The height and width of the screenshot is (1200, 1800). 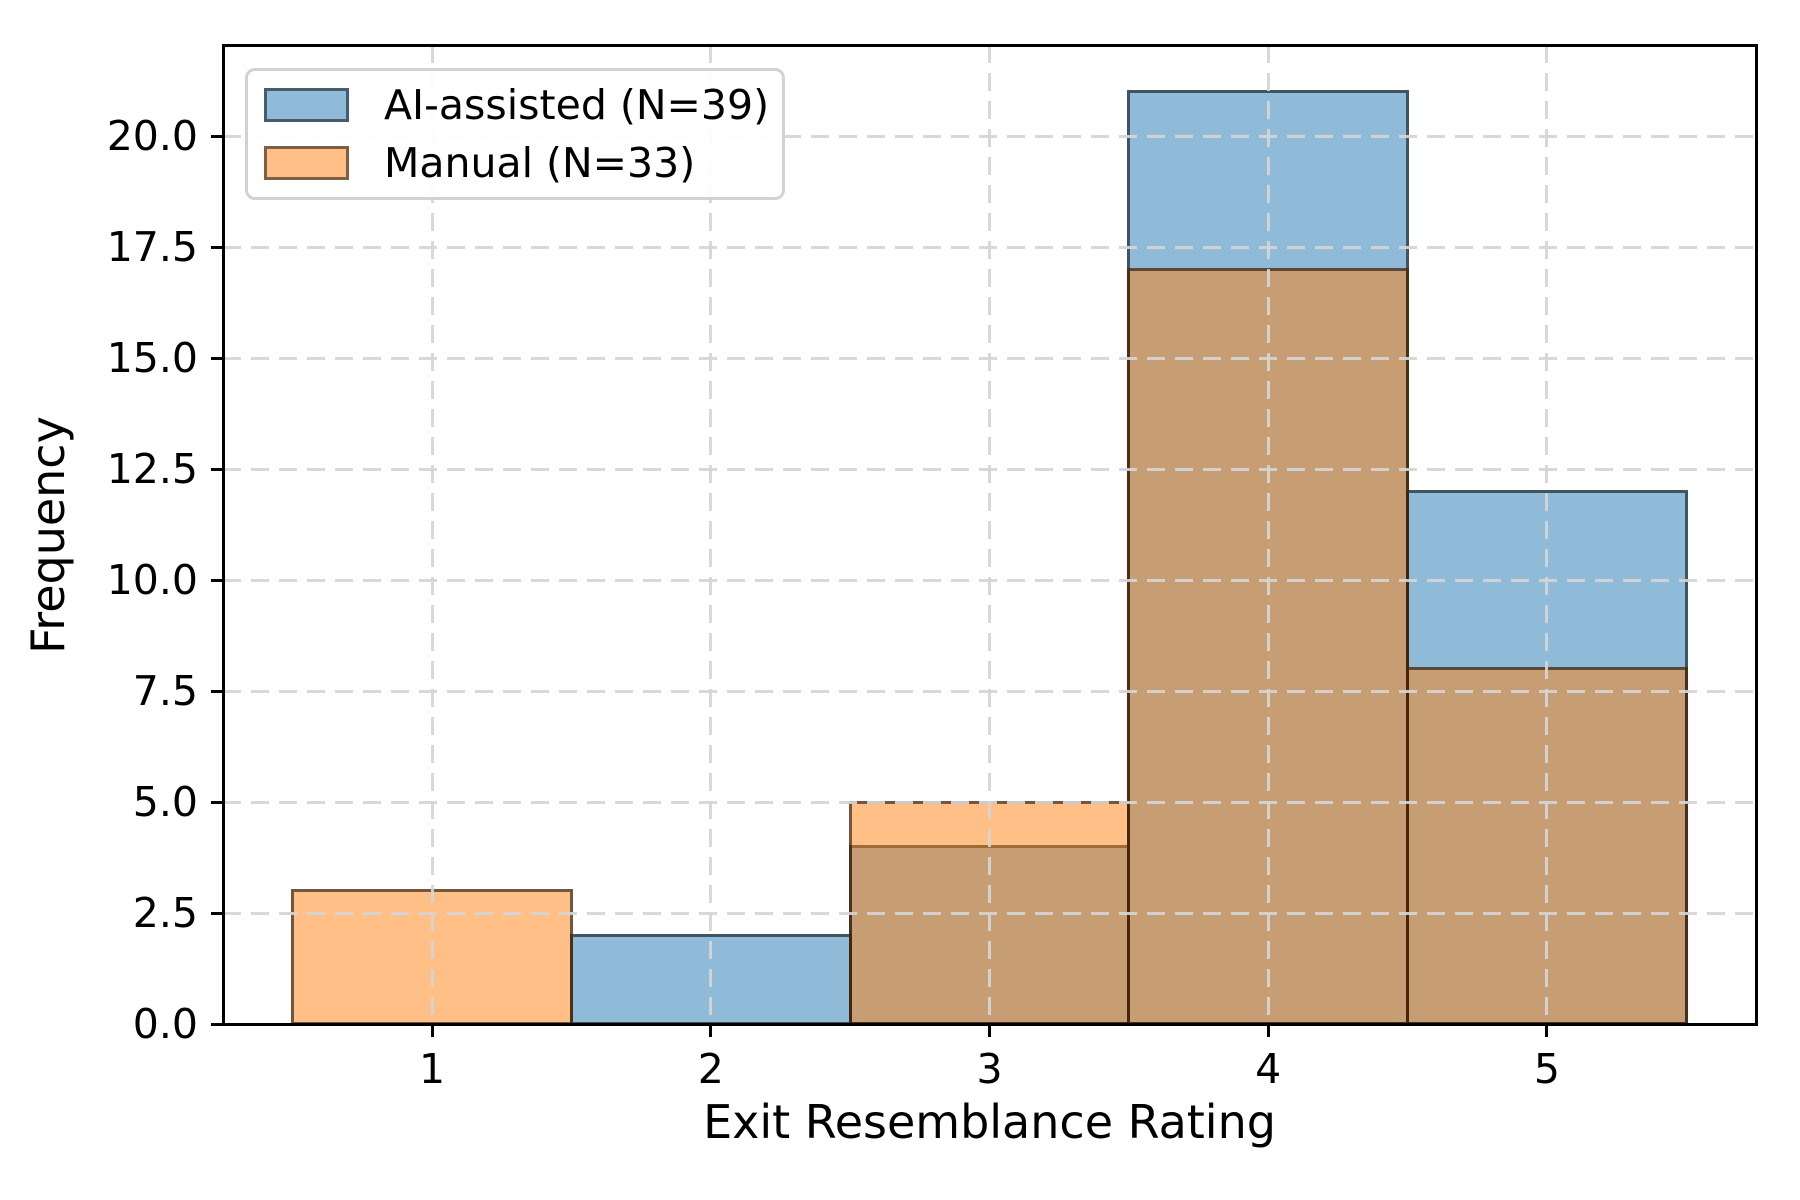 What do you see at coordinates (306, 104) in the screenshot?
I see `legend-swatch-ai-assisted-icon` at bounding box center [306, 104].